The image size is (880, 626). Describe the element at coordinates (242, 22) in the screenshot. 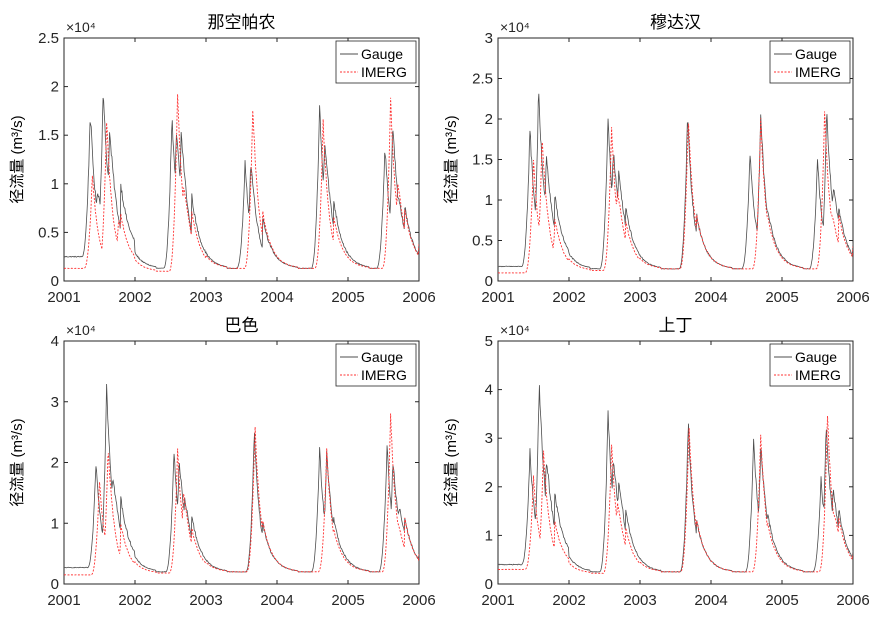

I see `chart-title: 那空帕农` at that location.